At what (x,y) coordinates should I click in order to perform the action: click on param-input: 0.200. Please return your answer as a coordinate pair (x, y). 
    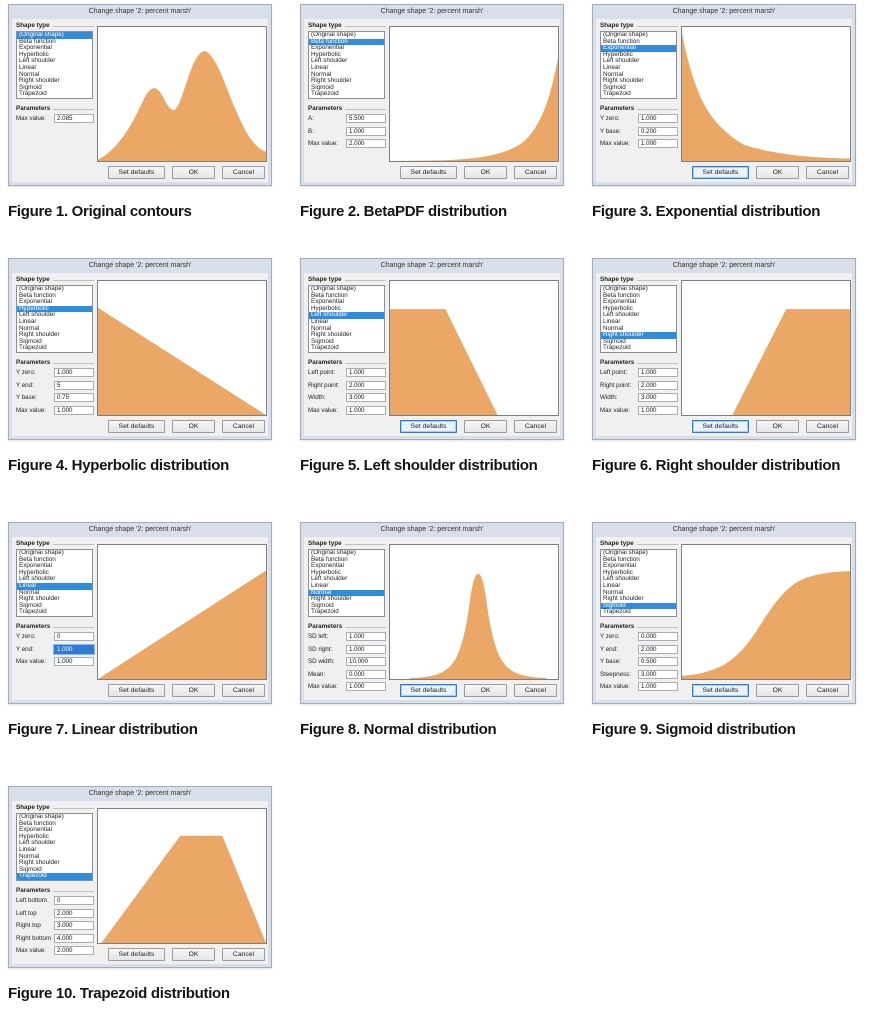
    Looking at the image, I should click on (658, 131).